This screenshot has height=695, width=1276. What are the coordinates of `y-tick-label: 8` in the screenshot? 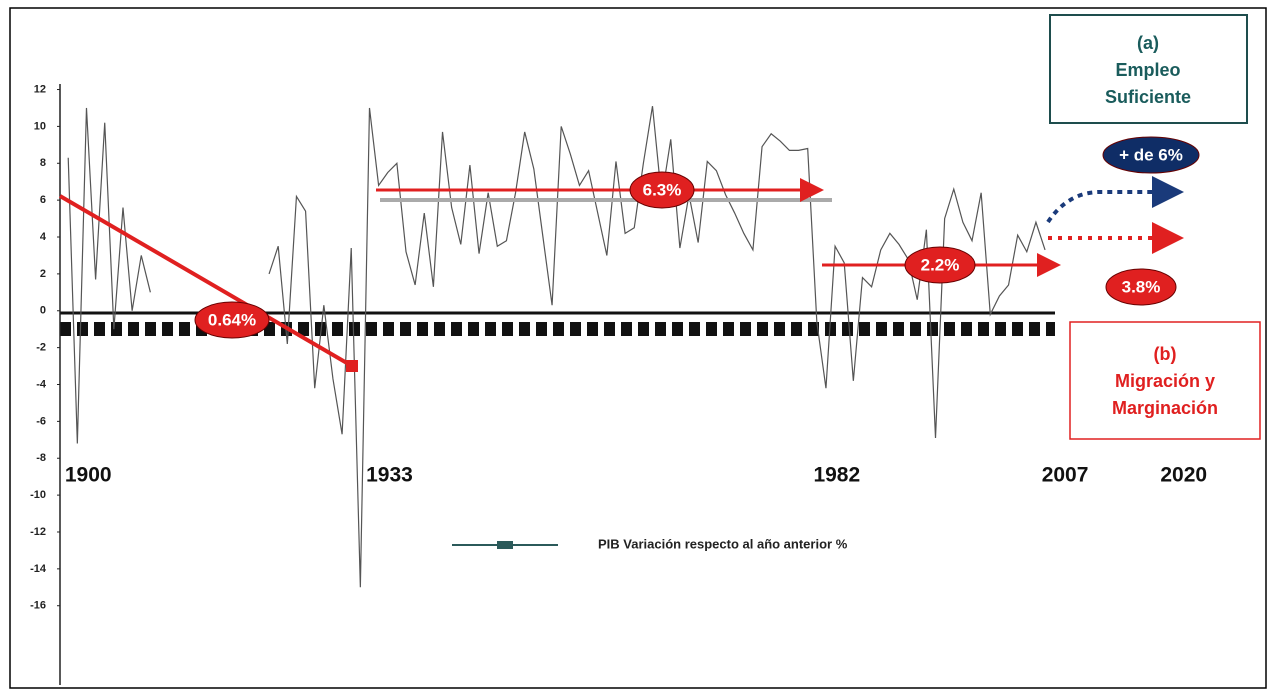 It's located at (43, 163).